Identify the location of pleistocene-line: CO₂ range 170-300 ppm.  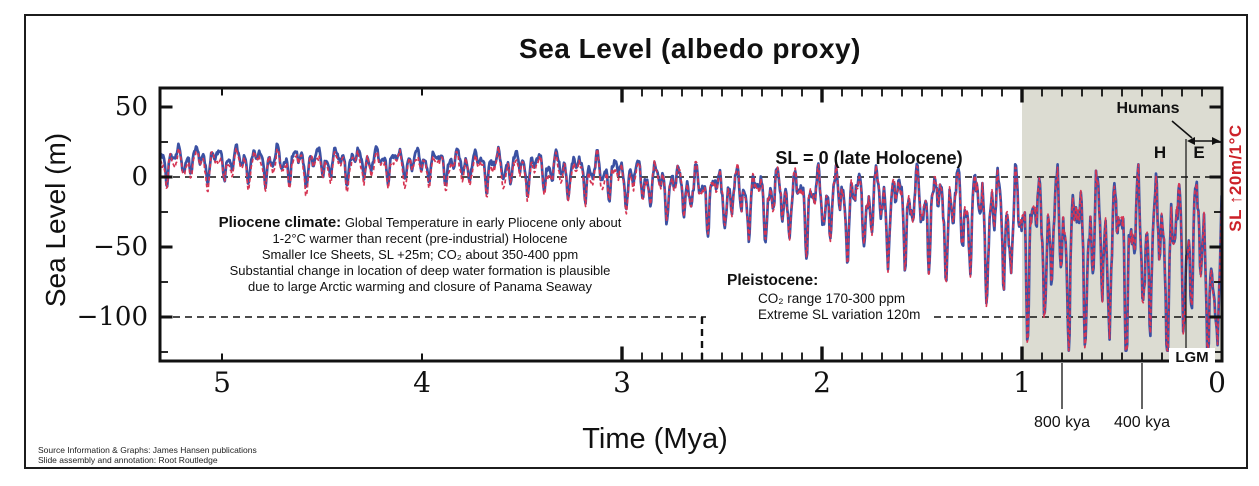
(832, 298).